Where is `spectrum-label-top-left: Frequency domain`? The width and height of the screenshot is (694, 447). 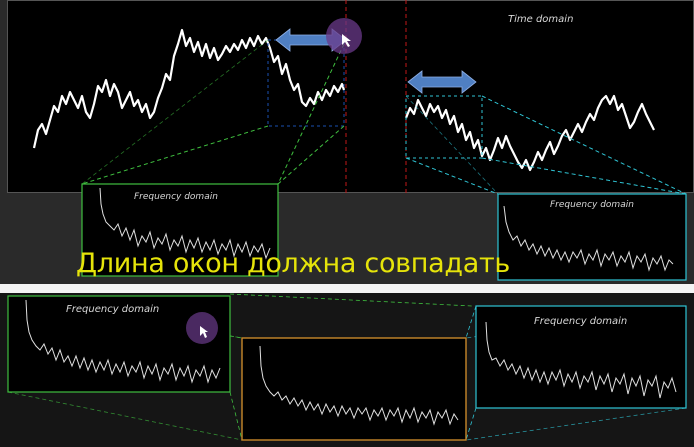
spectrum-label-top-left: Frequency domain is located at coordinates (176, 197).